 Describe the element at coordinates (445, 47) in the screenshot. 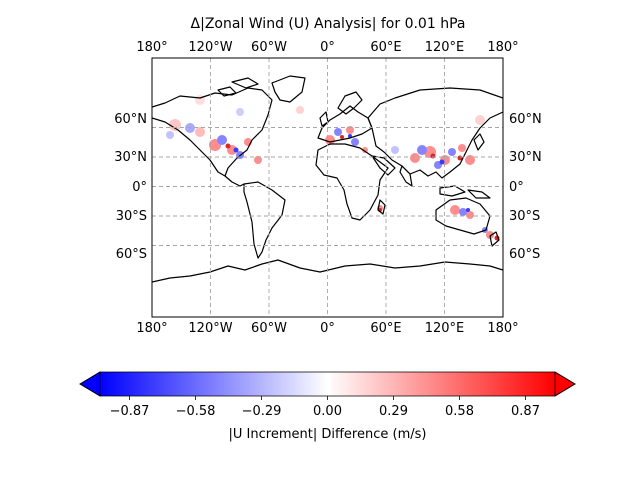

I see `lon-label-top: 120°E` at that location.